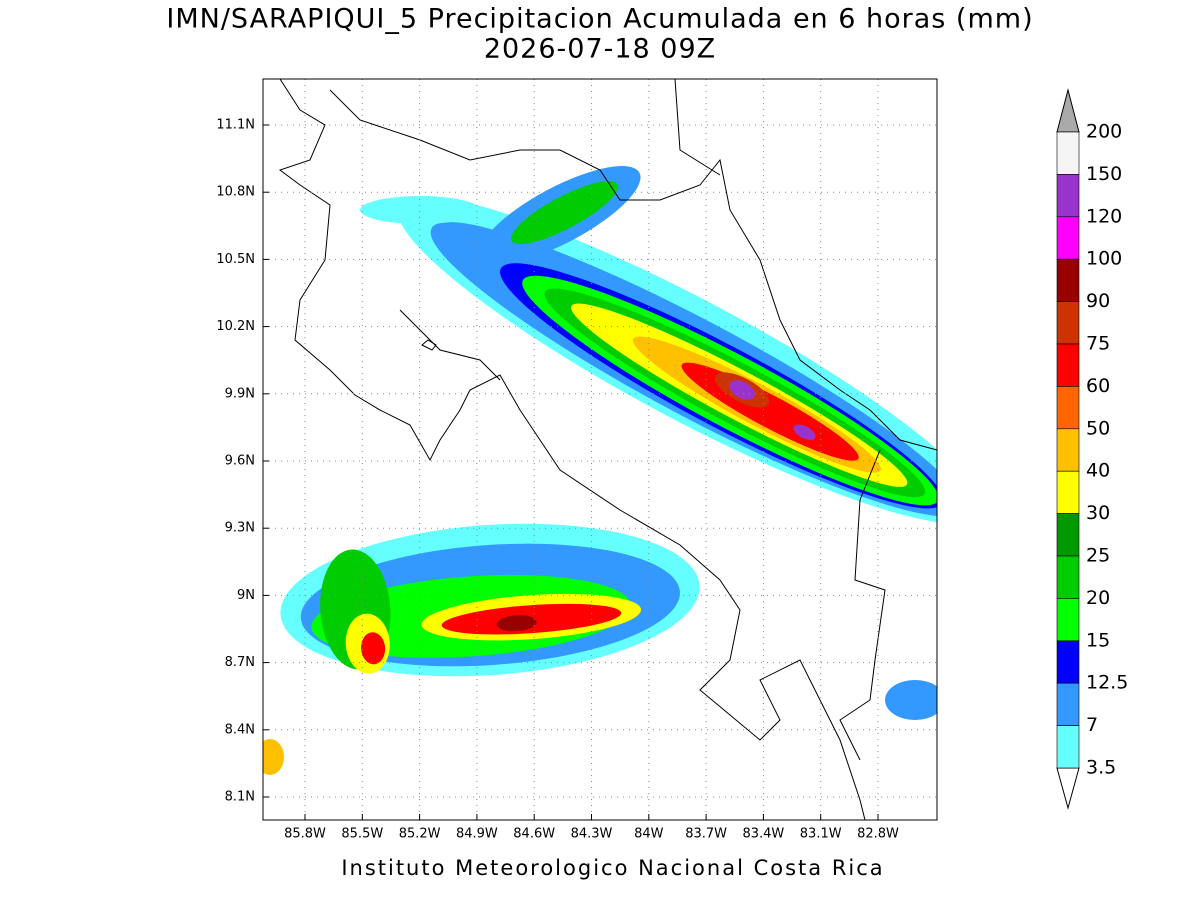  What do you see at coordinates (240, 662) in the screenshot?
I see `lat-tick-label: 8.7N` at bounding box center [240, 662].